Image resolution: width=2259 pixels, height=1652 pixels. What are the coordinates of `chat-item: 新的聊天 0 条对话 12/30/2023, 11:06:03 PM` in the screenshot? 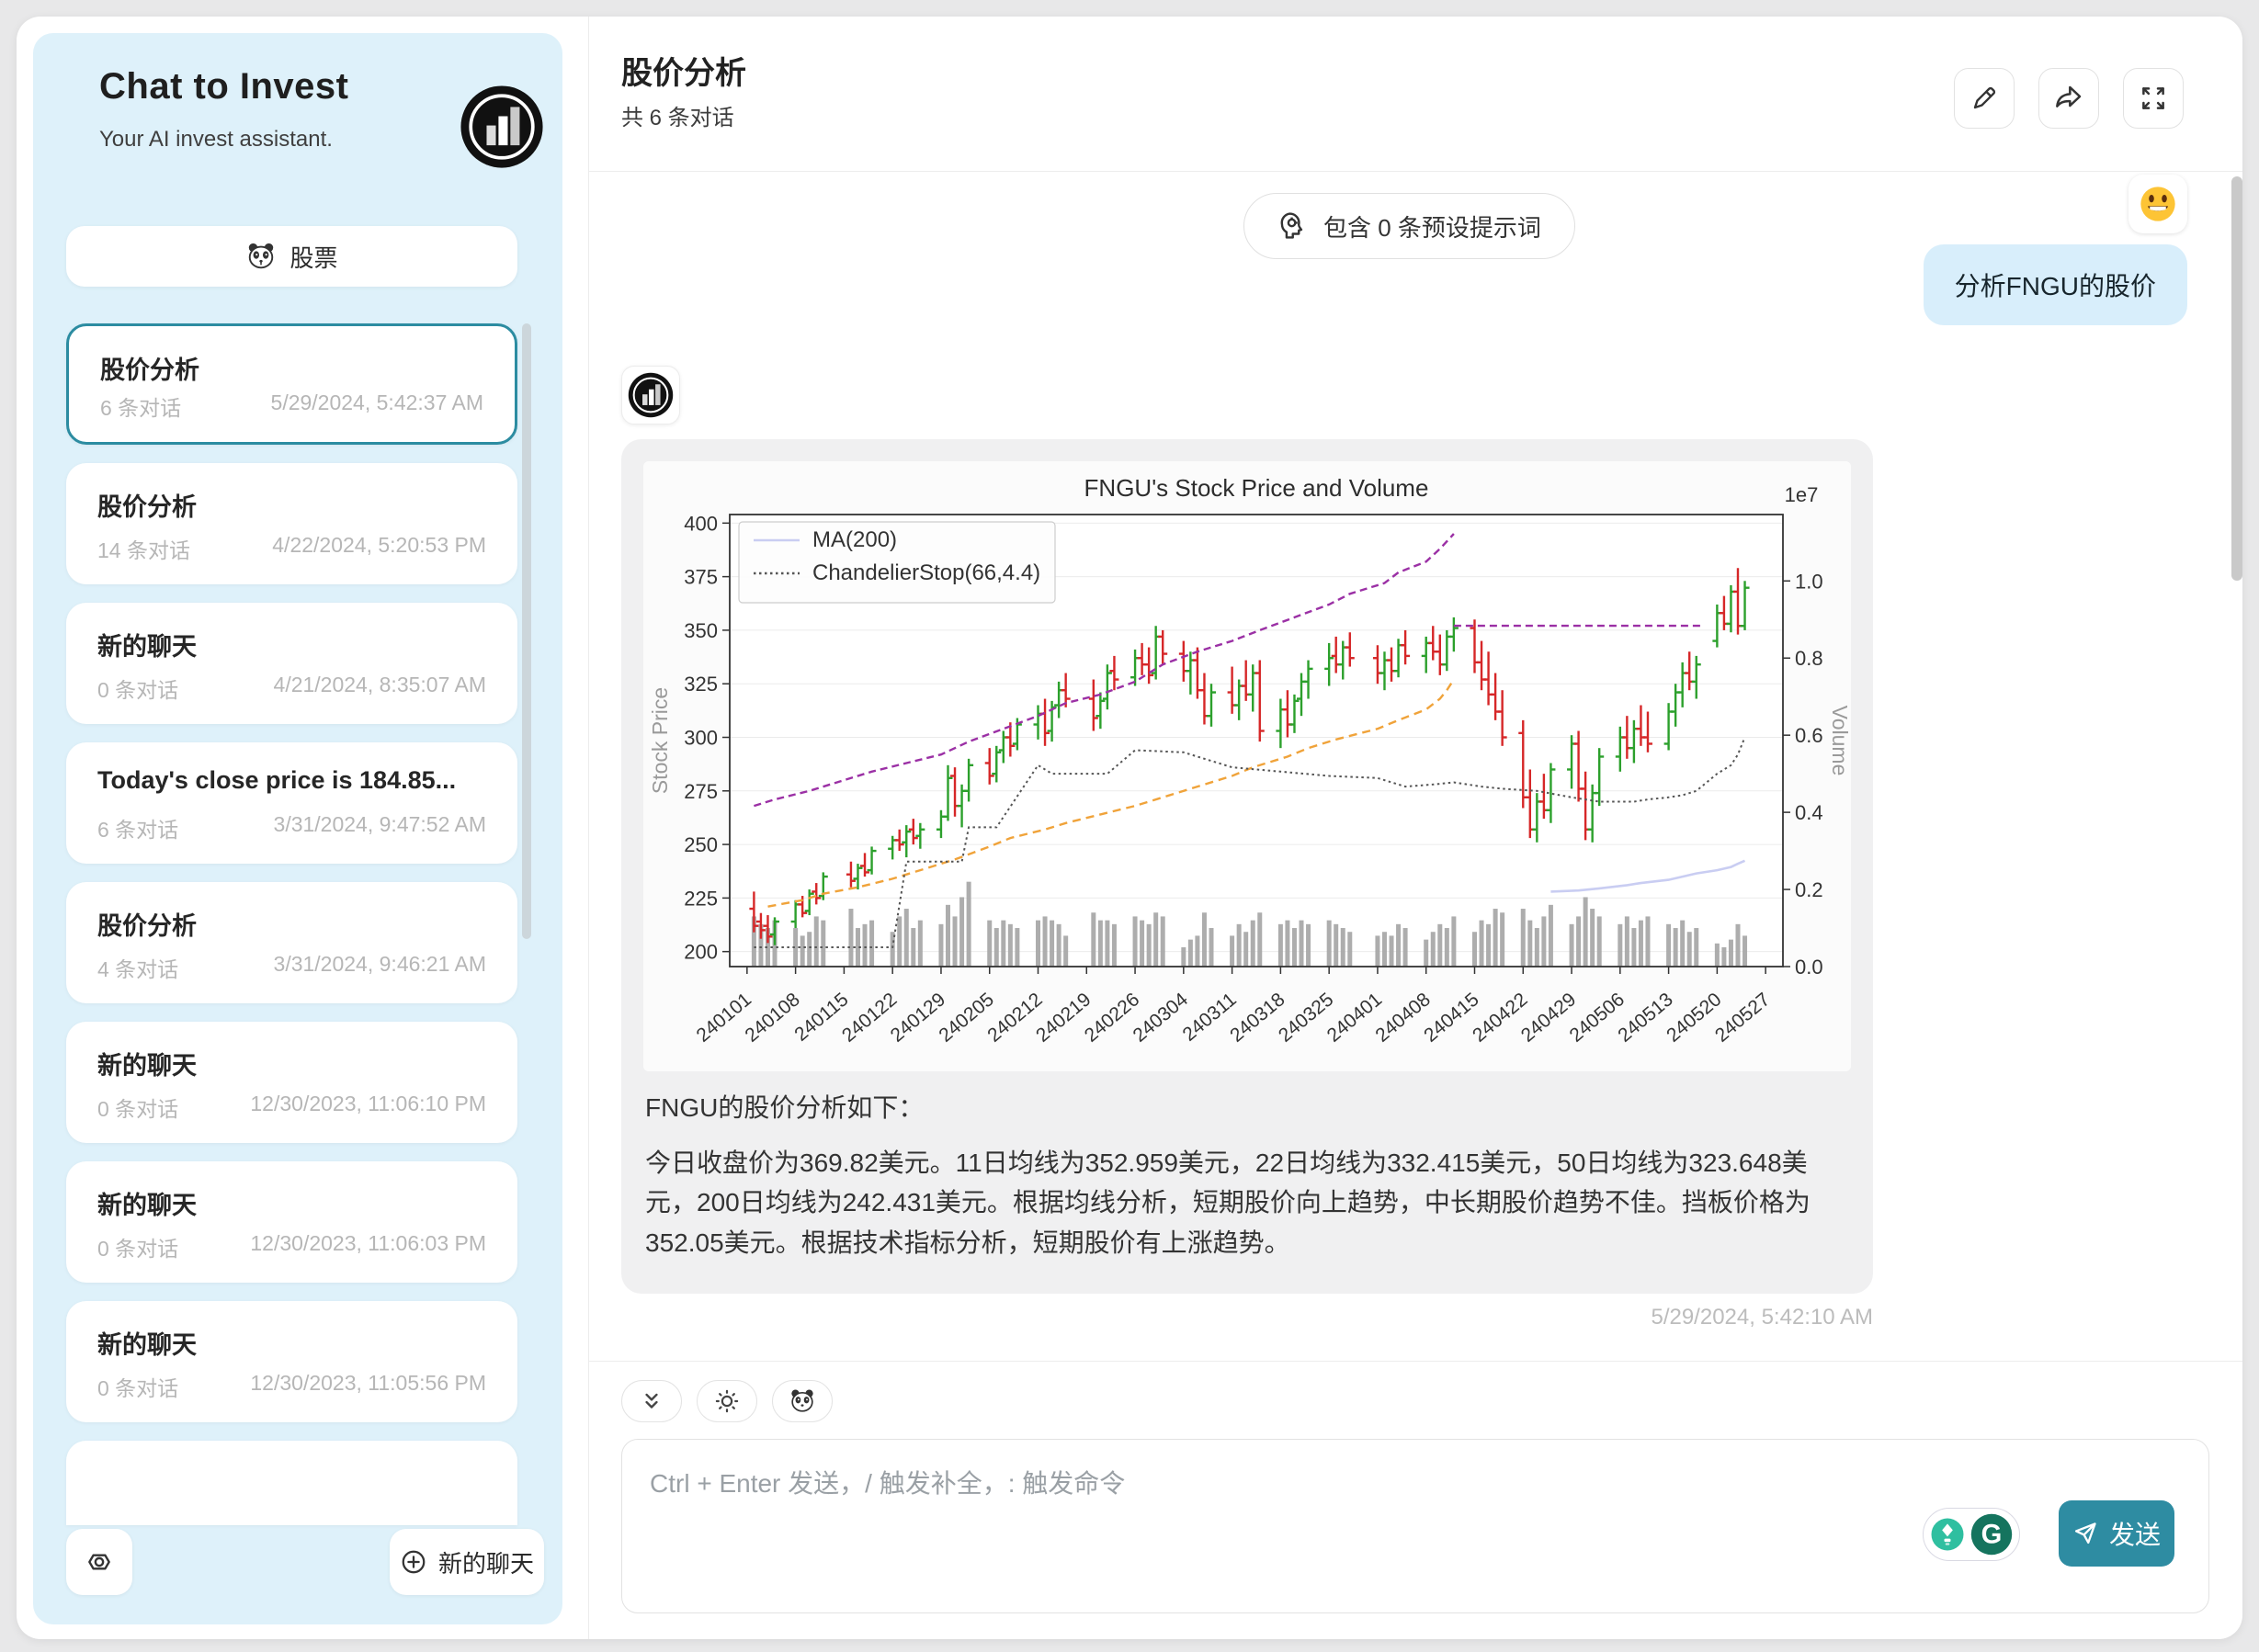 It's located at (291, 1222).